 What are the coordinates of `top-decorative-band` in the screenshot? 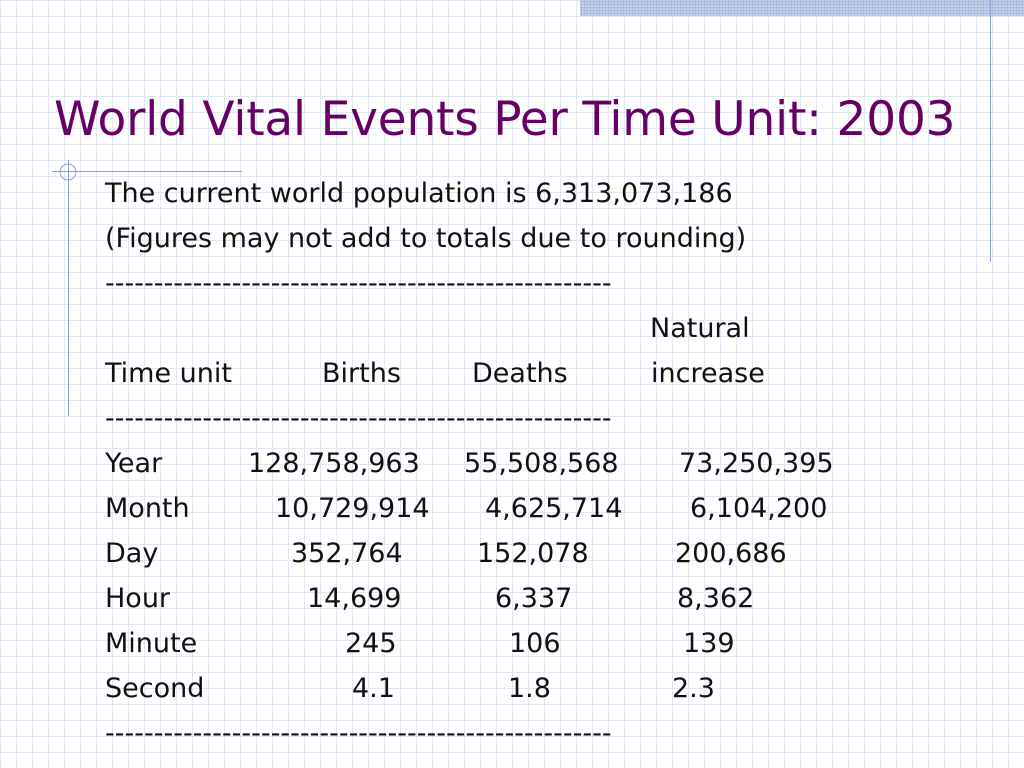 It's located at (802, 8).